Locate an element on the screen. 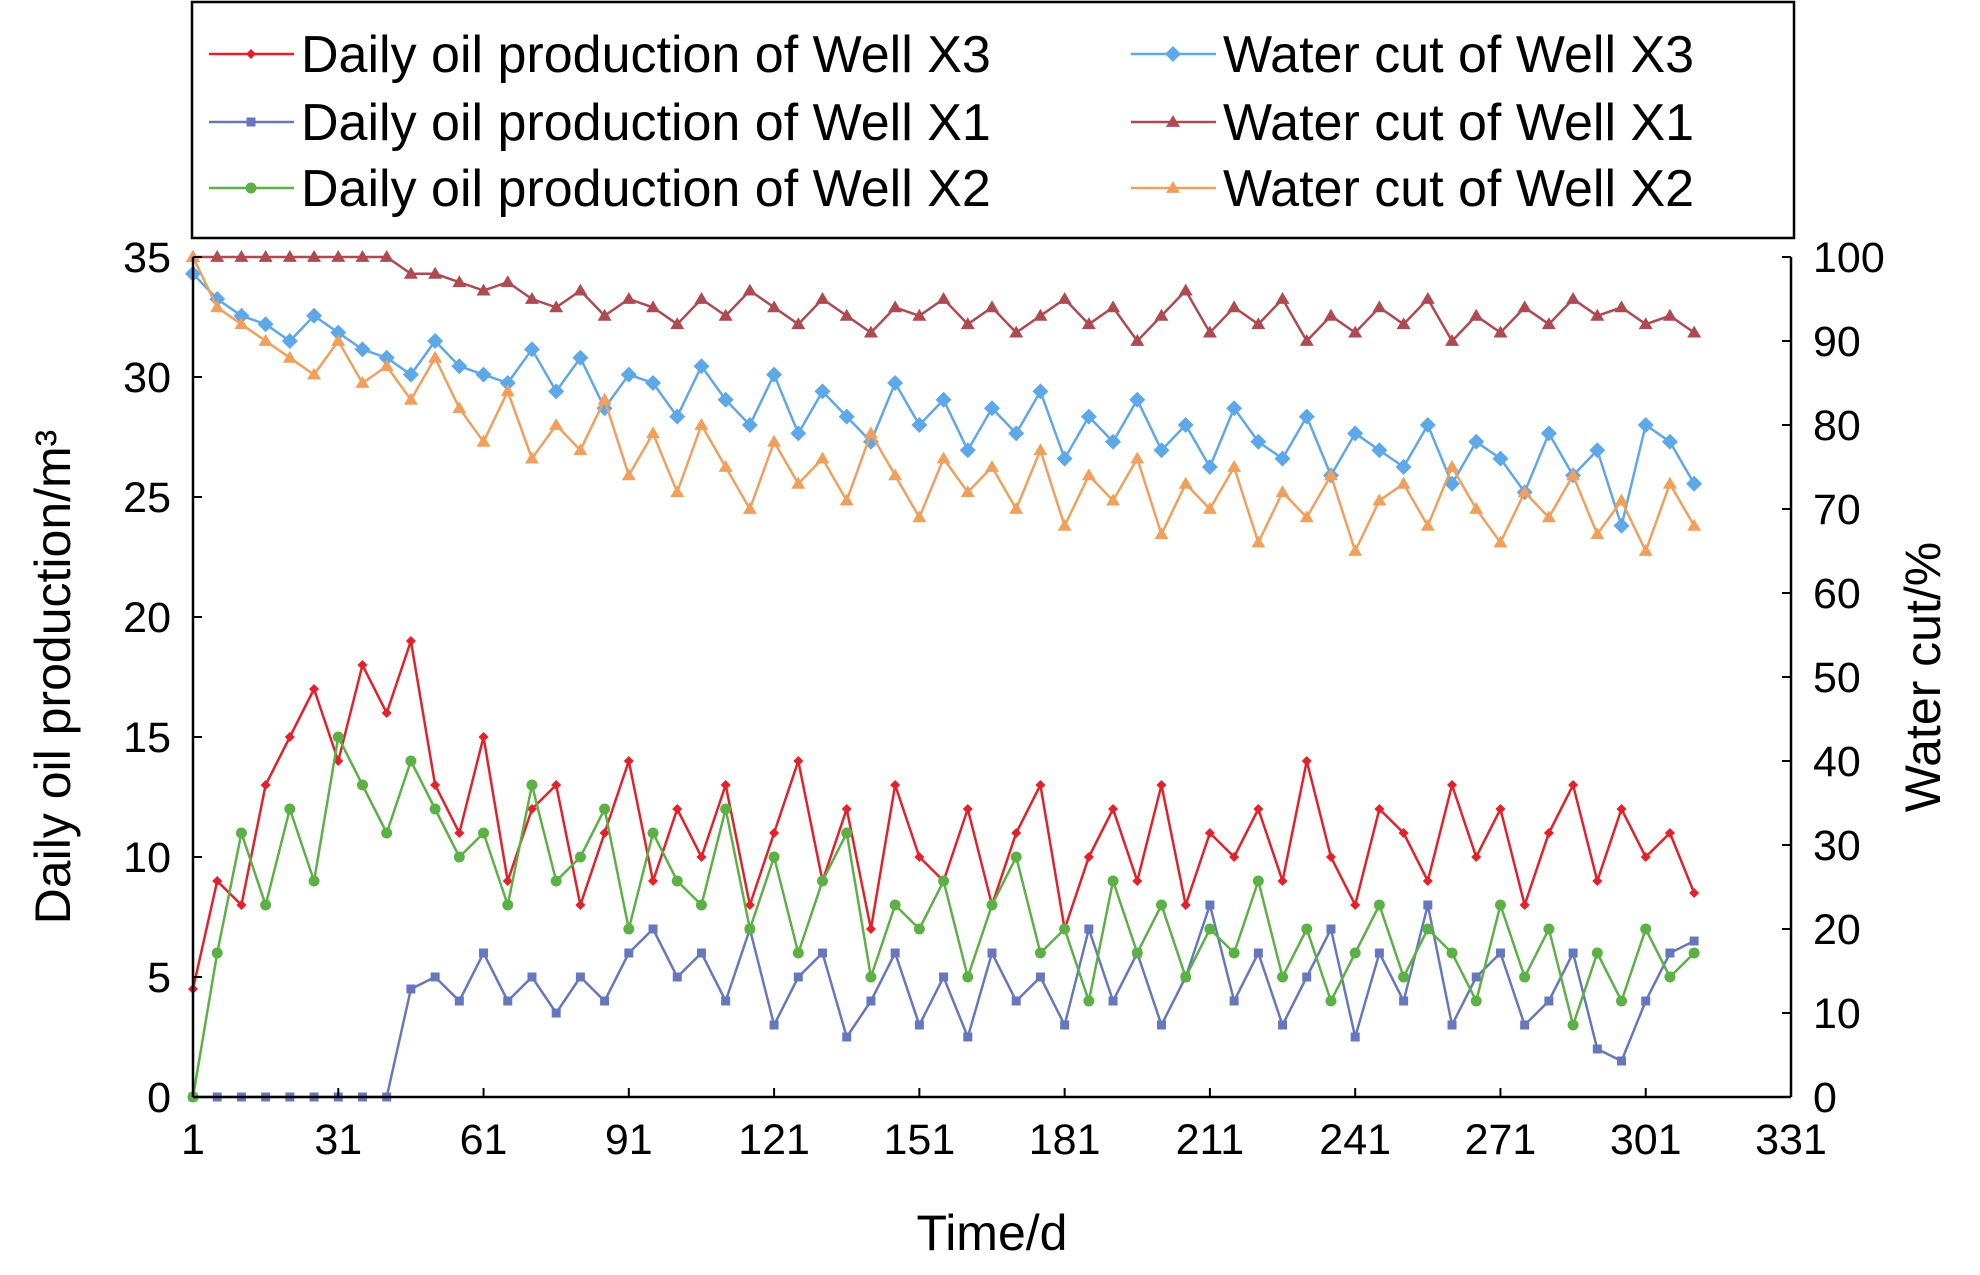 Image resolution: width=1980 pixels, height=1275 pixels. legend-entry: Water cut of Well X1 is located at coordinates (1412, 123).